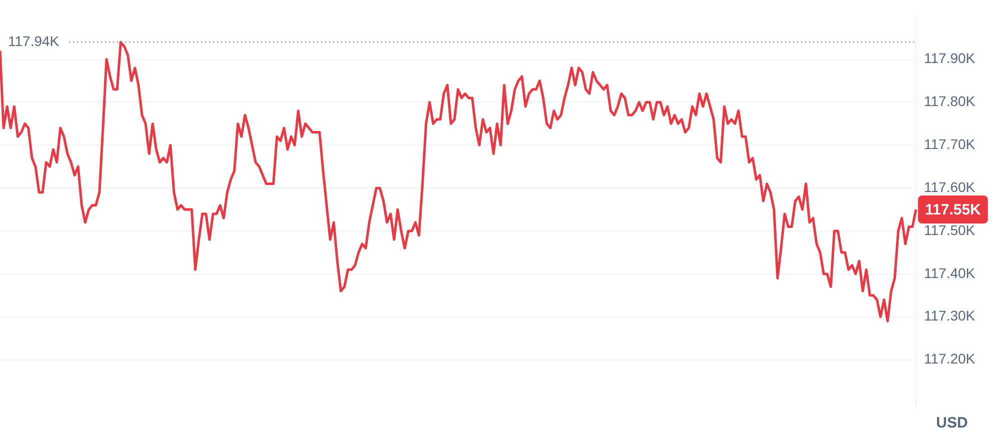 This screenshot has width=992, height=433. What do you see at coordinates (950, 144) in the screenshot?
I see `y-tick-label: 117.70K` at bounding box center [950, 144].